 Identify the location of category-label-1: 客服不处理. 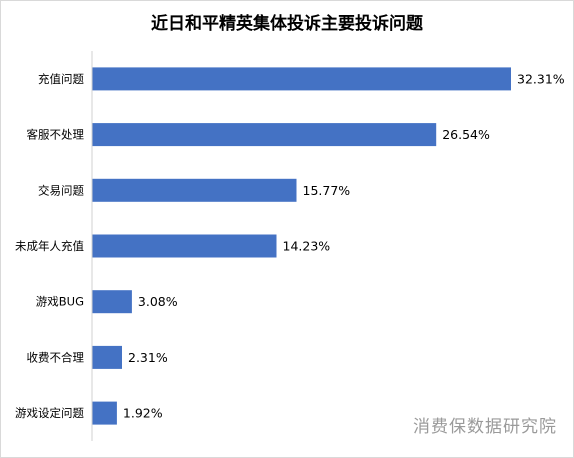
(56, 135).